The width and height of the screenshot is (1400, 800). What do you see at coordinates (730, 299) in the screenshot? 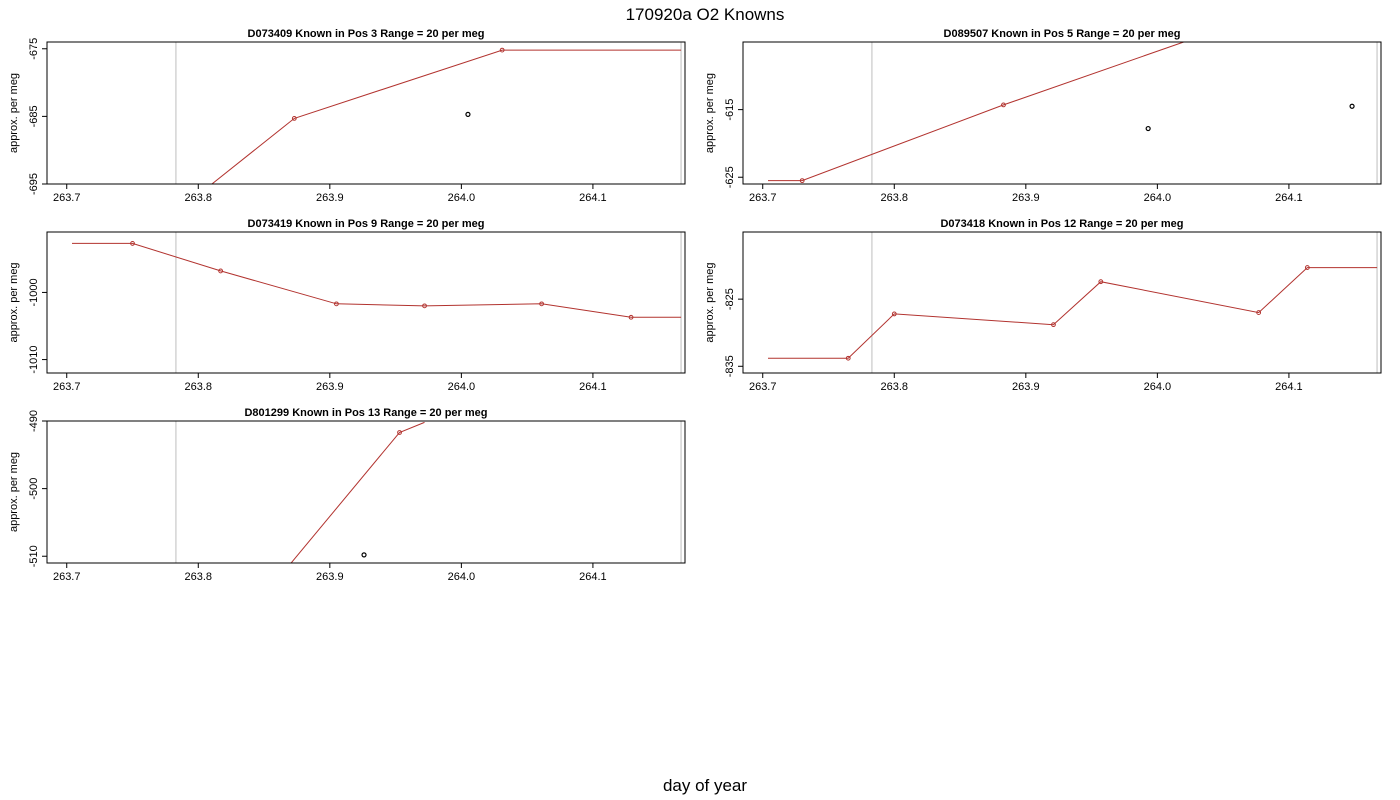
I see `y-tick-label: -825` at bounding box center [730, 299].